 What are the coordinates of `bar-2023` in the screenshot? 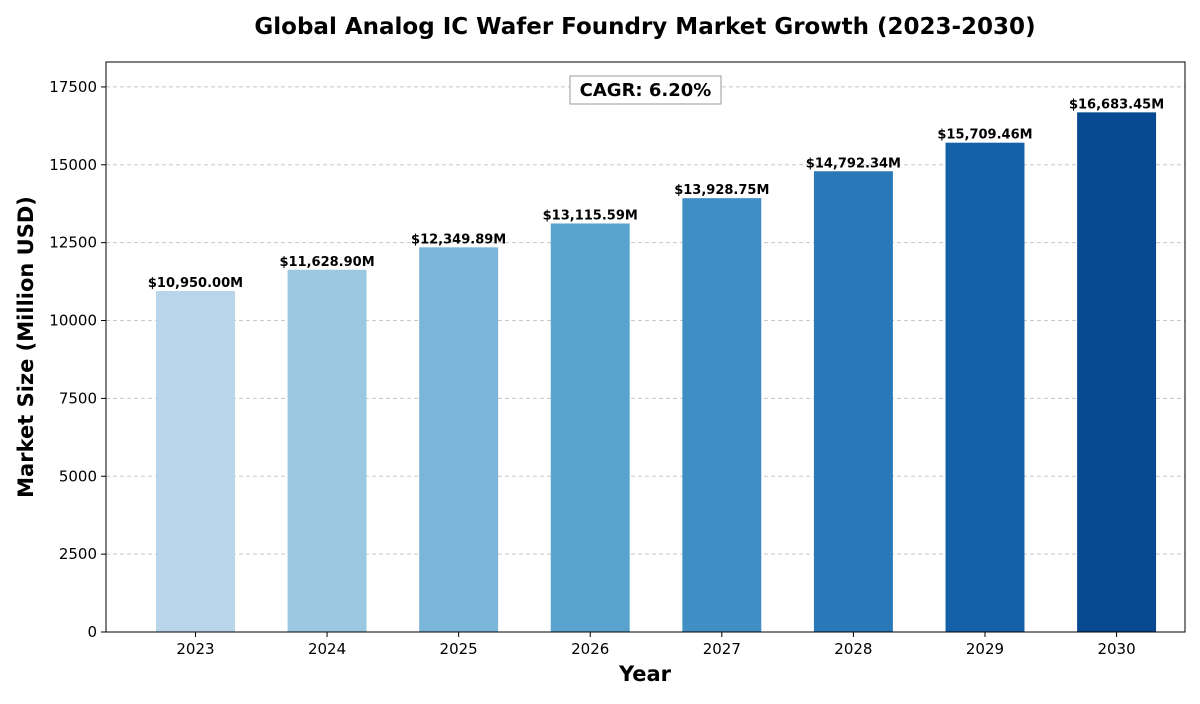 It's located at (195, 461).